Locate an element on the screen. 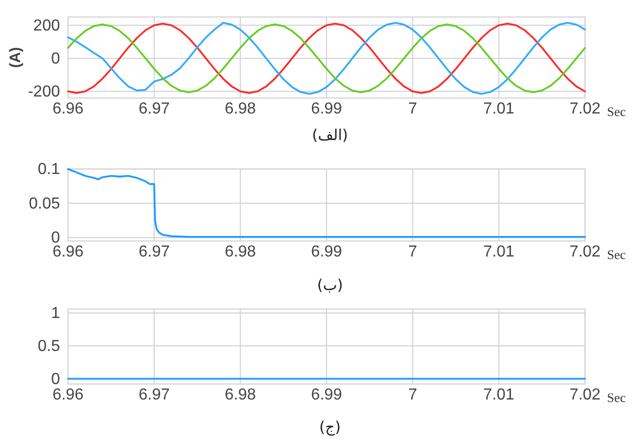 Image resolution: width=633 pixels, height=446 pixels. y-tick-label: 0.05 is located at coordinates (44, 203).